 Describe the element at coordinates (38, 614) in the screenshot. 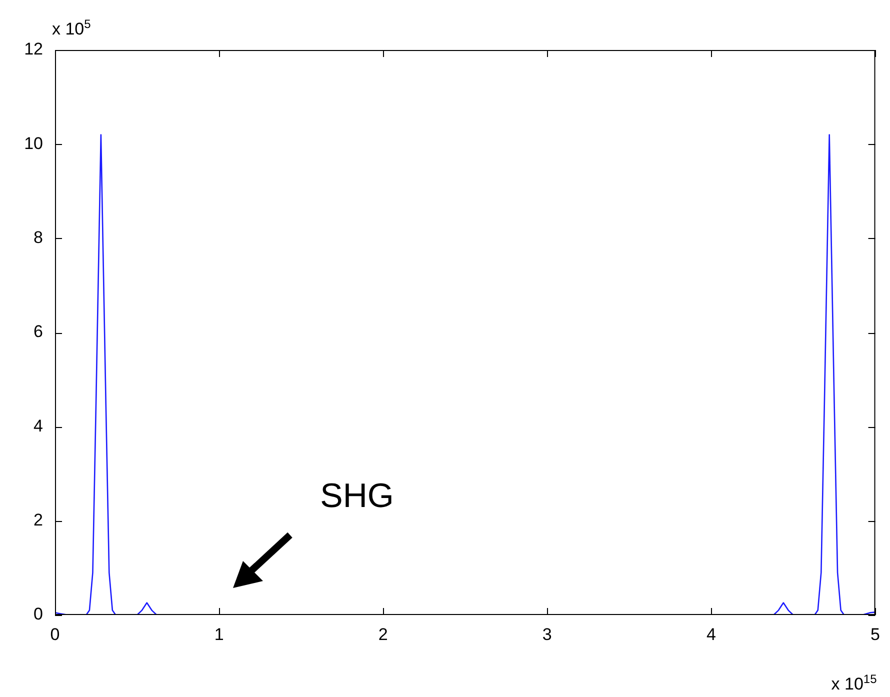

I see `y-tick-label: 0` at that location.